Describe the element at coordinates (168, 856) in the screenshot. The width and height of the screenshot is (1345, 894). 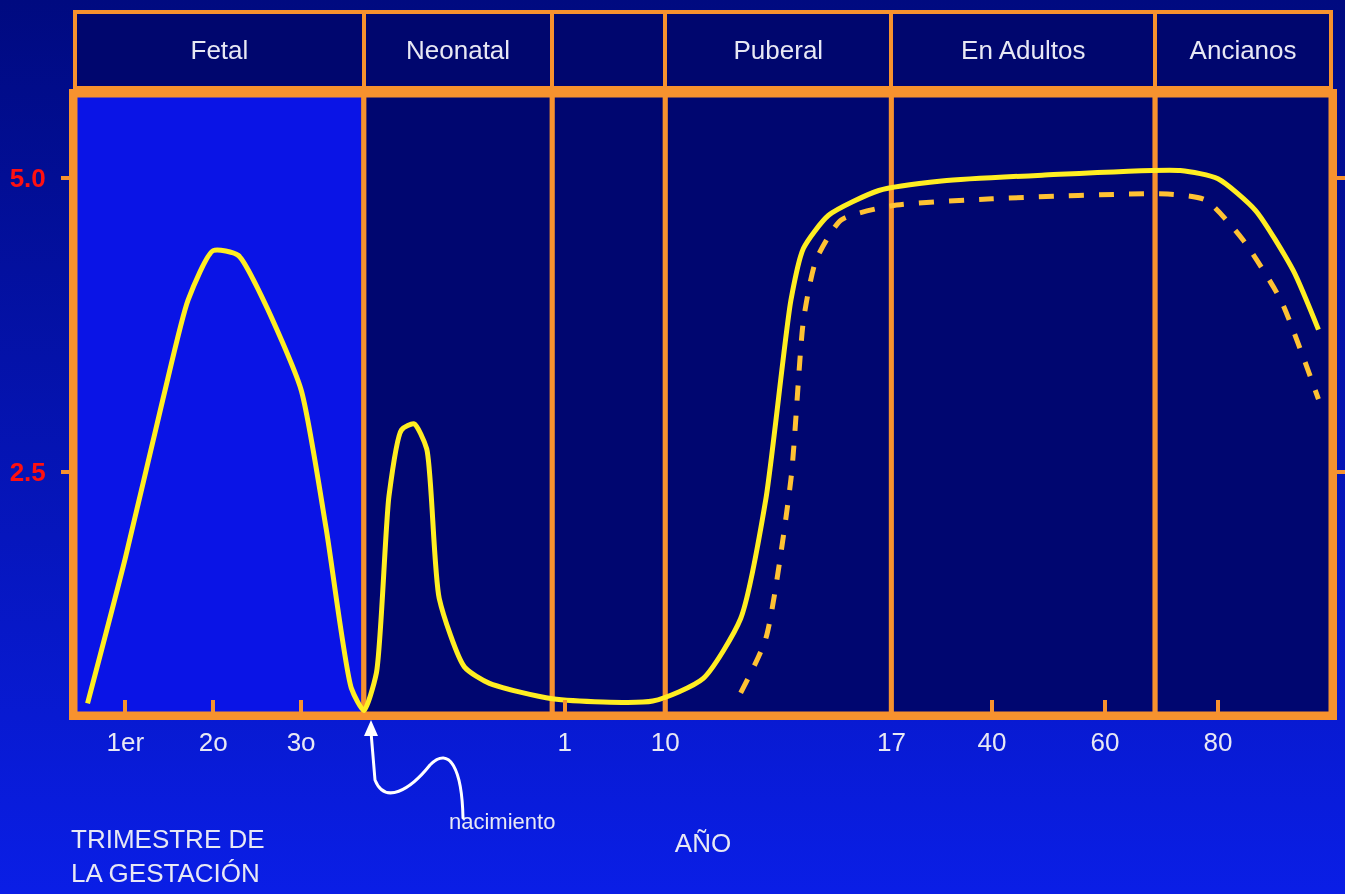
I see `text: TRIMESTRE DE LA GESTACIÓN` at that location.